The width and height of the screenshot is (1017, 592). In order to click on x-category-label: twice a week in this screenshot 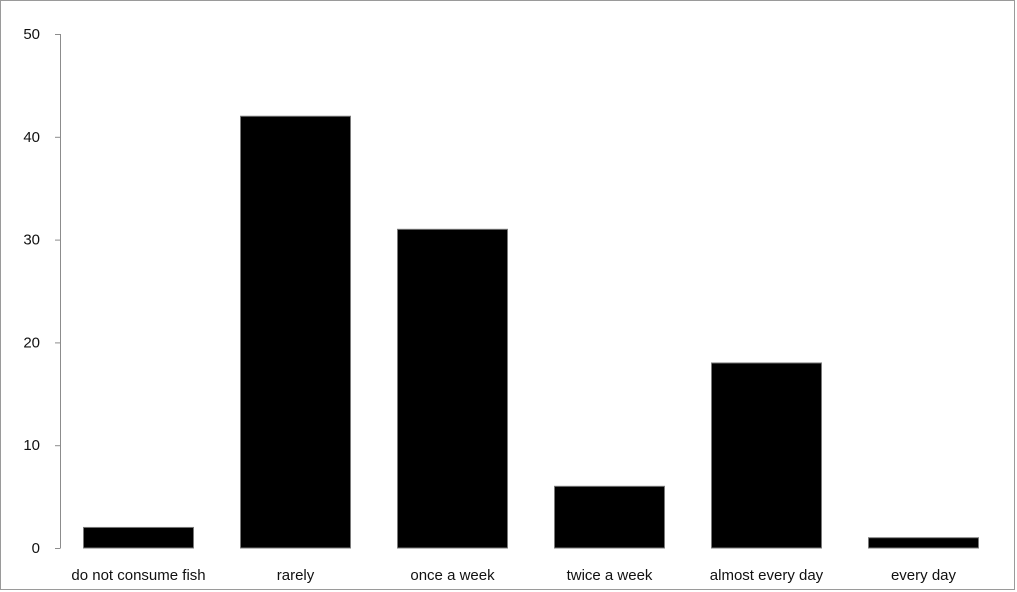, I will do `click(610, 575)`.